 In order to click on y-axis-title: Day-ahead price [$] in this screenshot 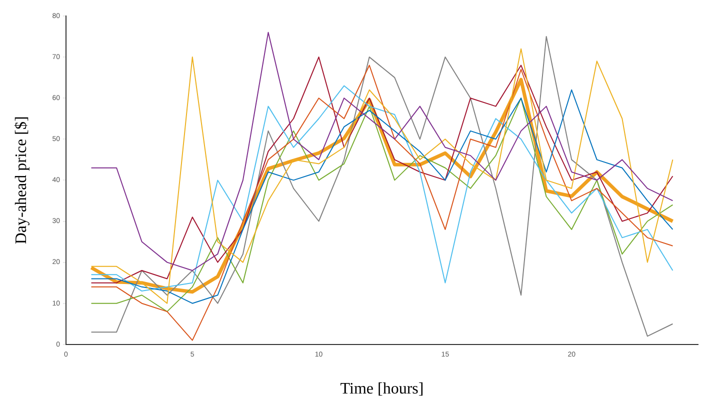, I will do `click(21, 180)`.